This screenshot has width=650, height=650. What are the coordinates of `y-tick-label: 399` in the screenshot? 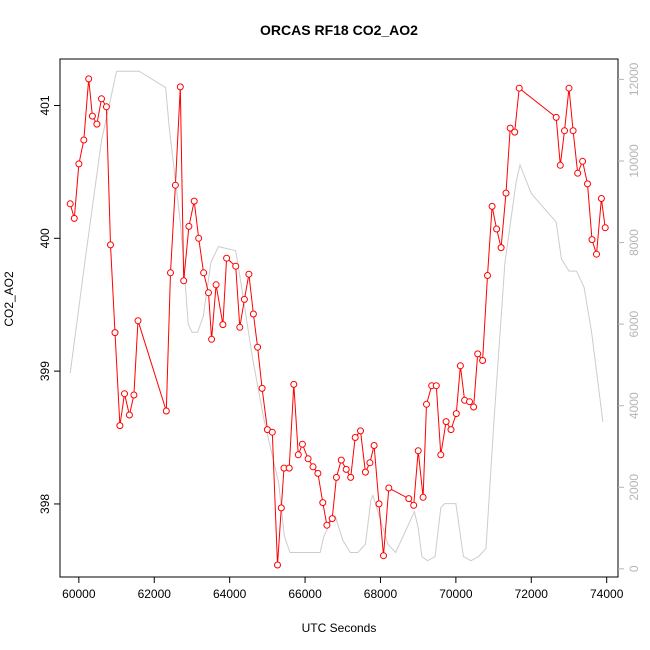 It's located at (45, 371).